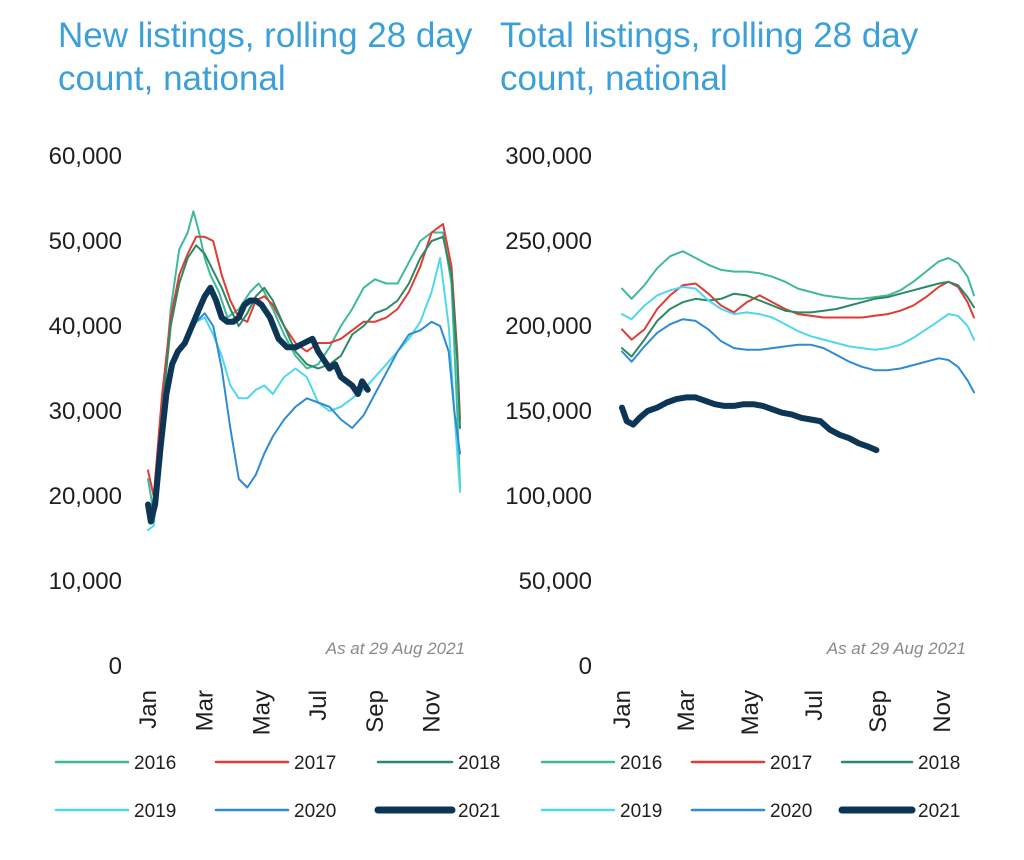  What do you see at coordinates (548, 326) in the screenshot?
I see `y-tick-label: 200,000` at bounding box center [548, 326].